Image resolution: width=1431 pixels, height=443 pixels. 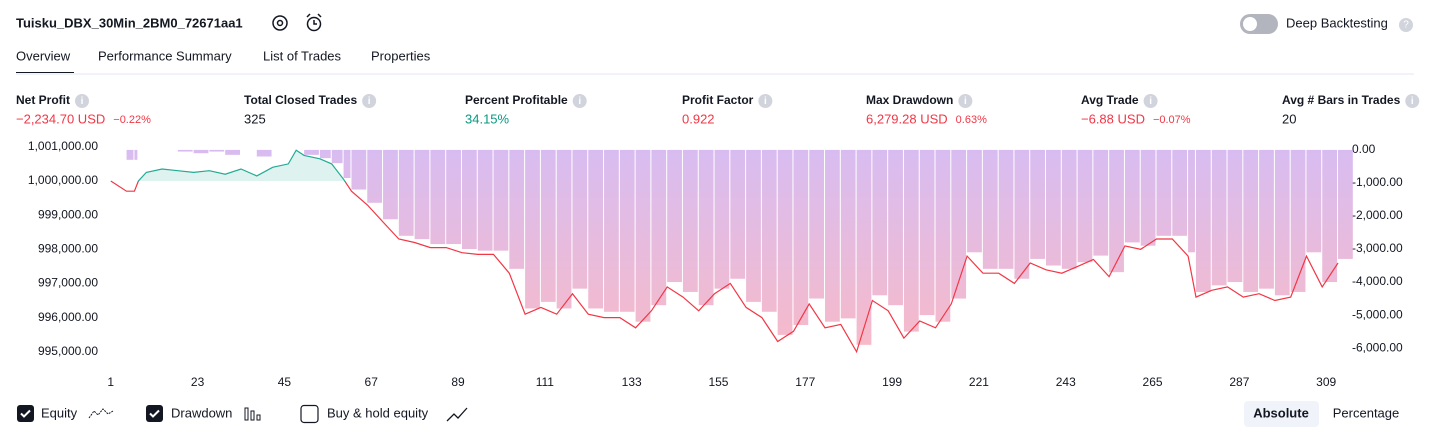 I want to click on equity-checkbox, so click(x=25, y=413).